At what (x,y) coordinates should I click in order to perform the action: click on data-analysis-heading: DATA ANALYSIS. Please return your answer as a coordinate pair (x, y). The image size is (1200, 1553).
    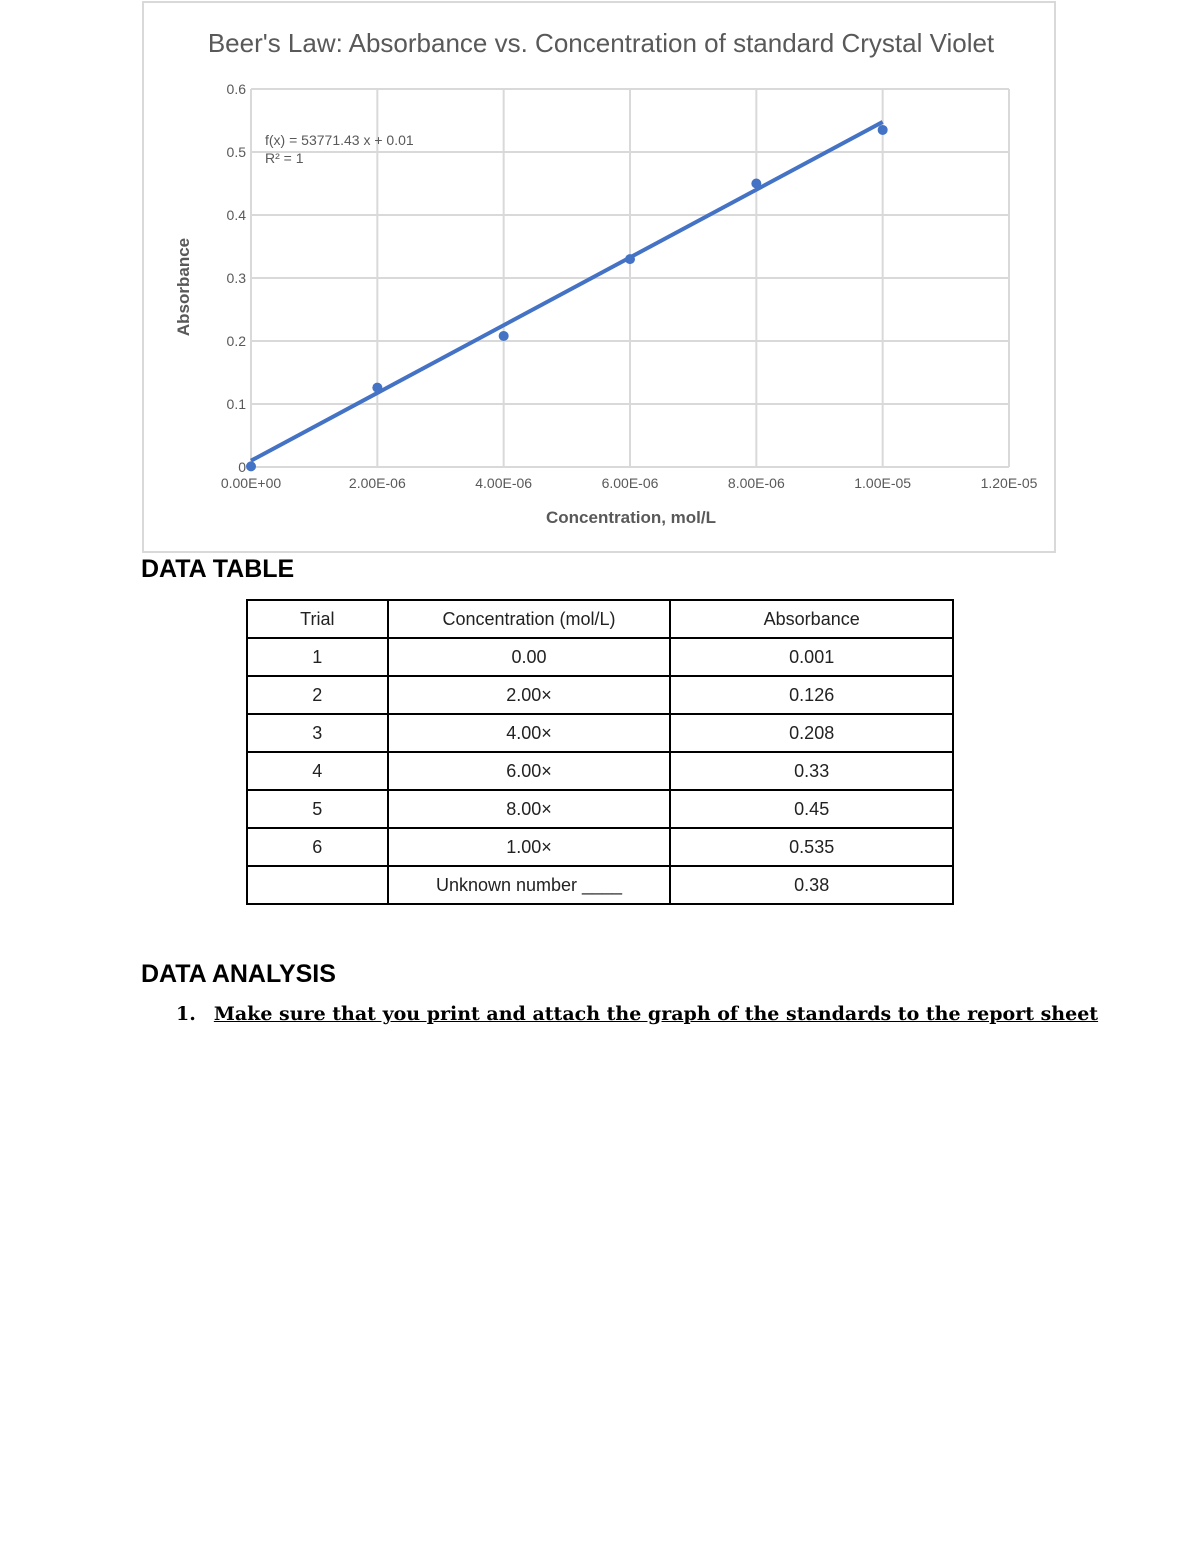
    Looking at the image, I should click on (238, 974).